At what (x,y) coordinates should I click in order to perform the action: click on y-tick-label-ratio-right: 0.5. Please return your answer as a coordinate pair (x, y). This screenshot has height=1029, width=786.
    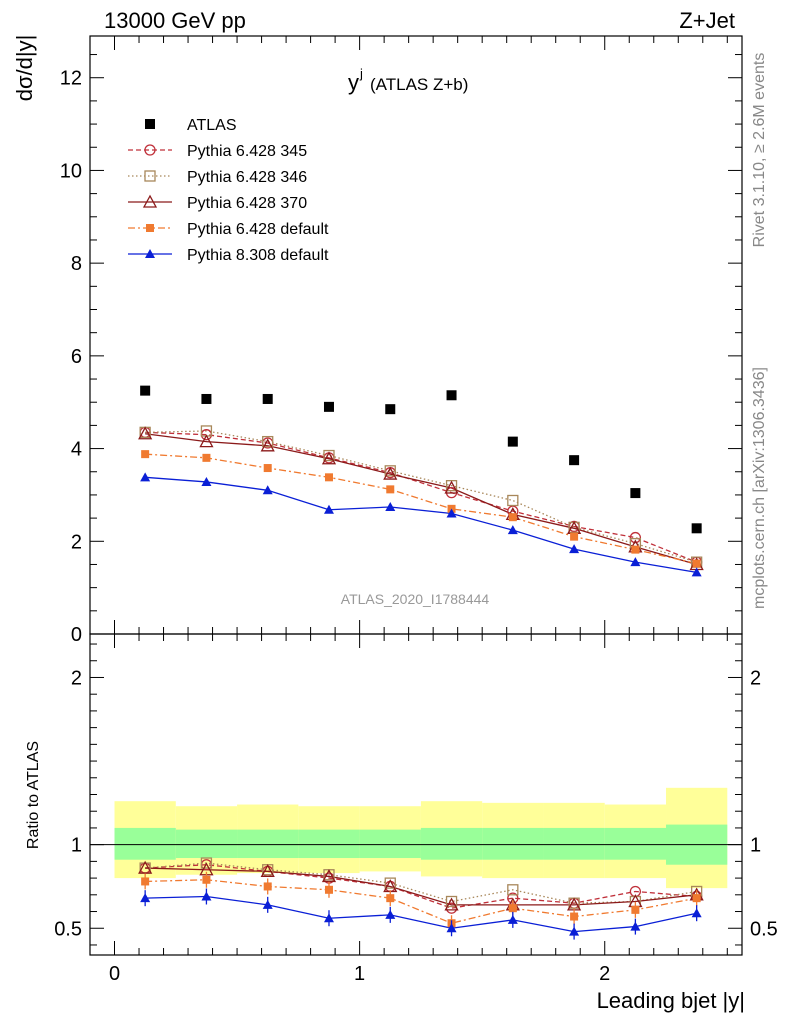
    Looking at the image, I should click on (764, 929).